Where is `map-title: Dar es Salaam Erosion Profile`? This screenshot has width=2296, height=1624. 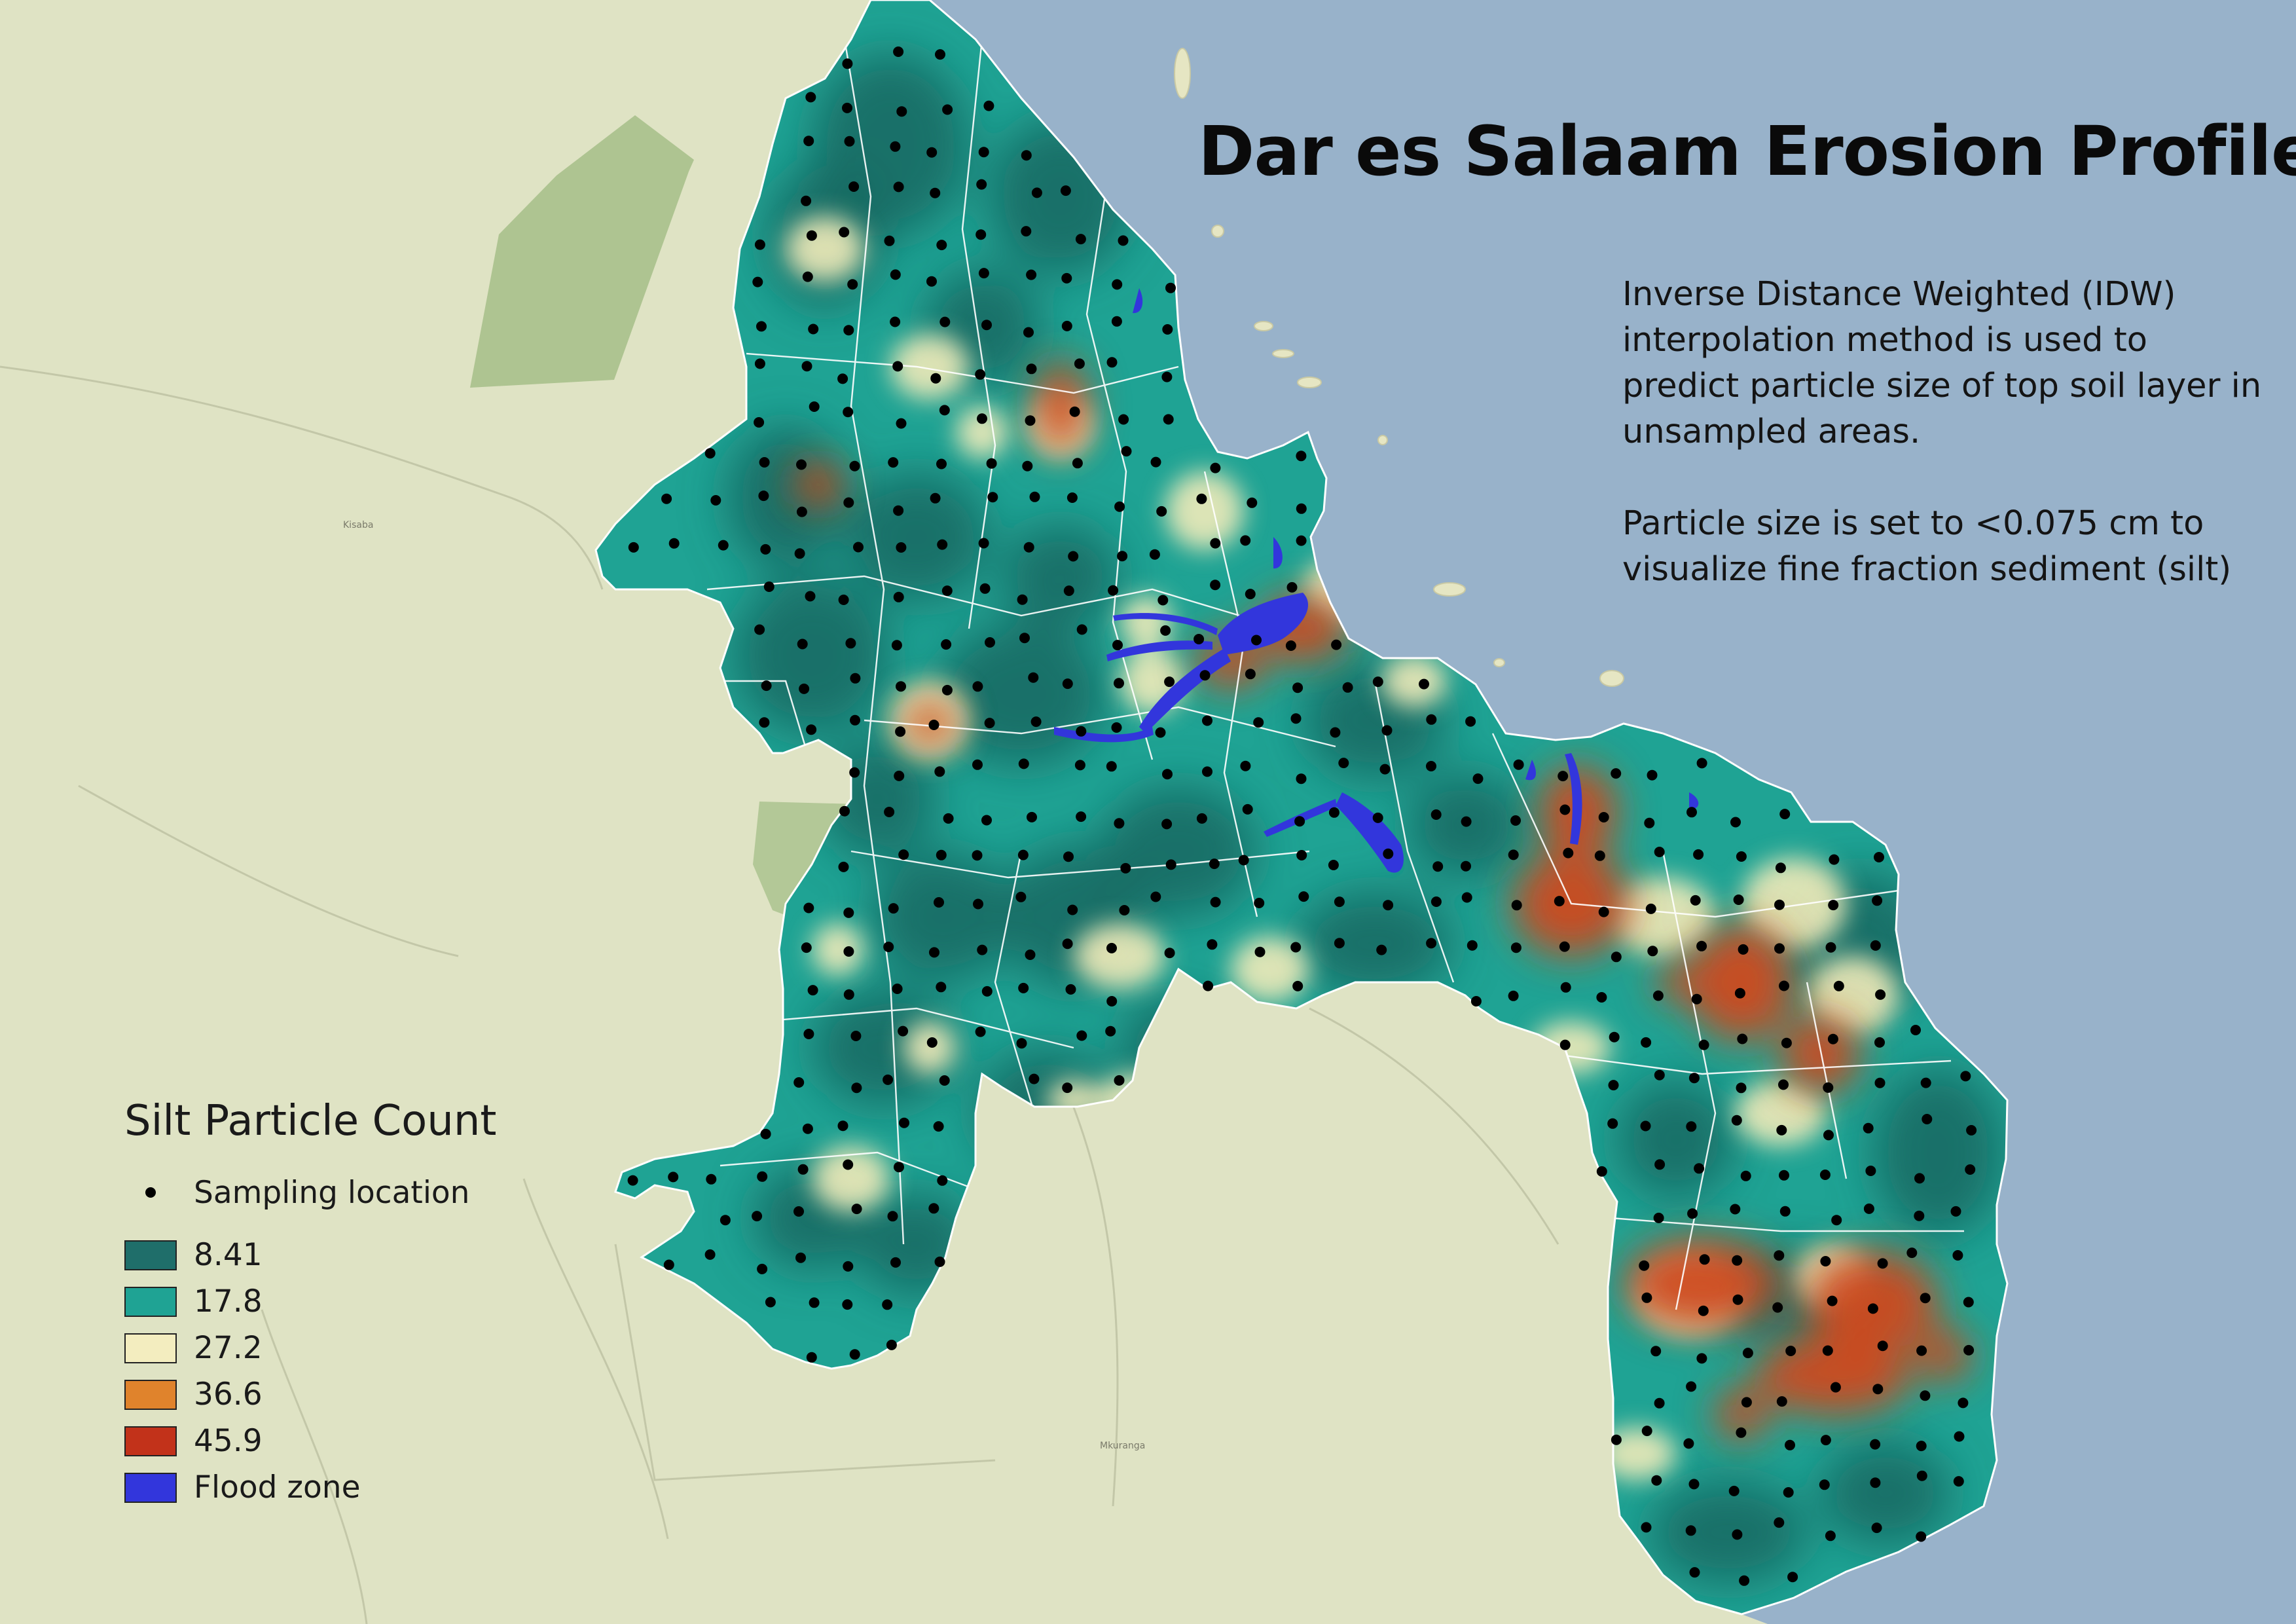
map-title: Dar es Salaam Erosion Profile is located at coordinates (1747, 151).